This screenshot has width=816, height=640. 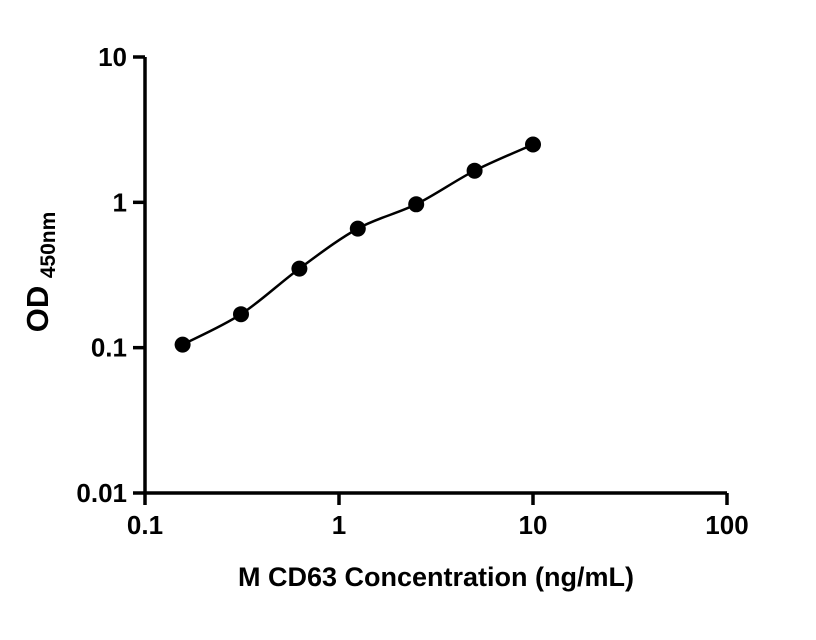 I want to click on y-axis-title: OD 450nm, so click(x=40, y=272).